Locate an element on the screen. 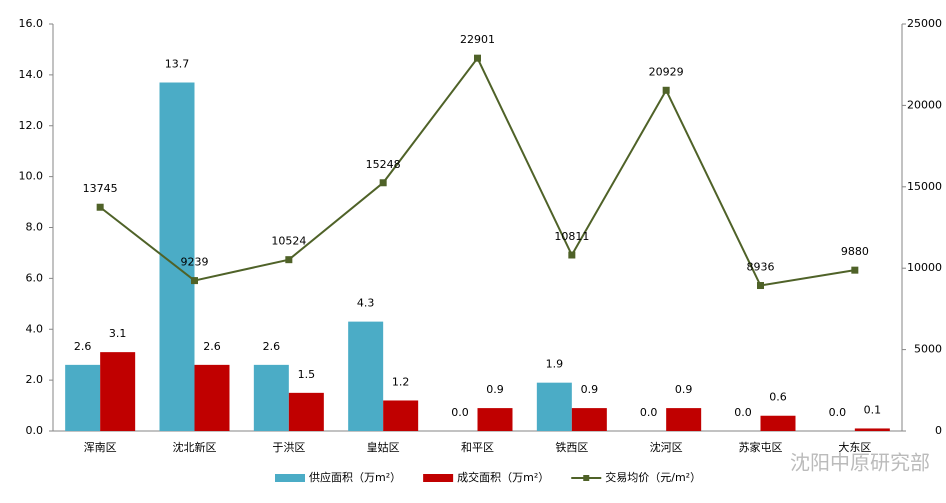 Image resolution: width=946 pixels, height=503 pixels. x-tick-label: 浑南区 is located at coordinates (100, 447).